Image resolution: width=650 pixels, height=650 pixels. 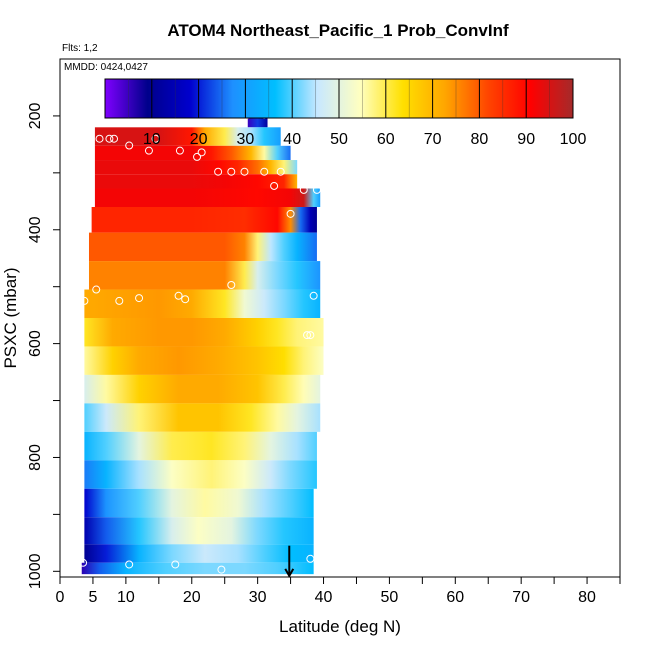 What do you see at coordinates (35, 571) in the screenshot?
I see `y-tick-label: 1000` at bounding box center [35, 571].